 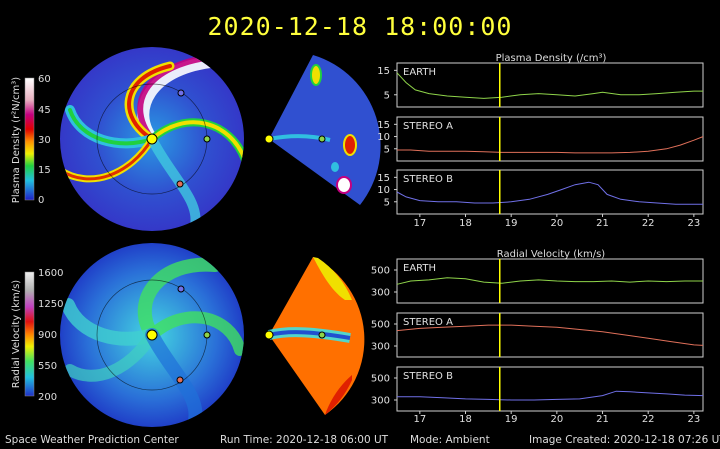 What do you see at coordinates (465, 223) in the screenshot?
I see `density-x-tick-label: 18` at bounding box center [465, 223].